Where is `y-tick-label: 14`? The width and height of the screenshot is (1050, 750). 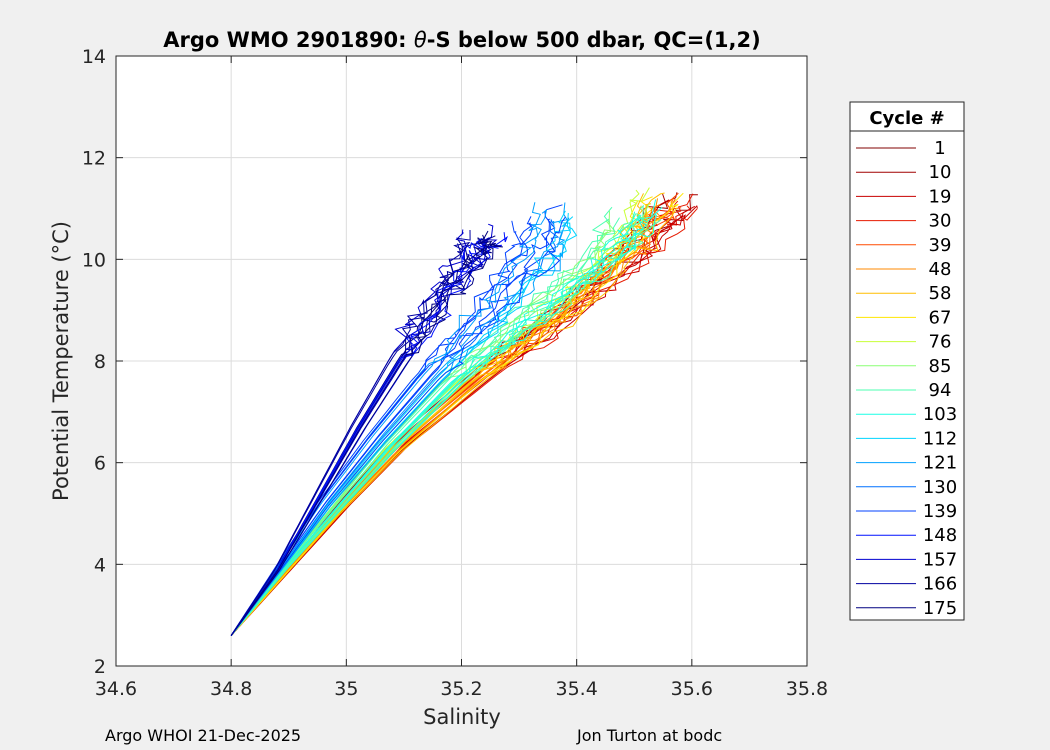 y-tick-label: 14 is located at coordinates (94, 57).